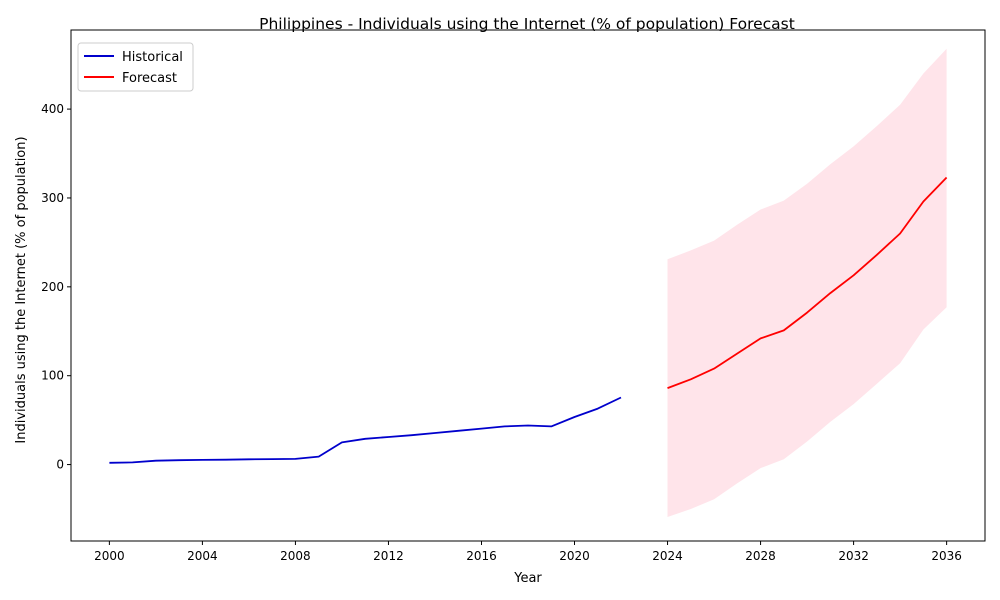  Describe the element at coordinates (152, 57) in the screenshot. I see `legend-historical-label: Historical` at that location.